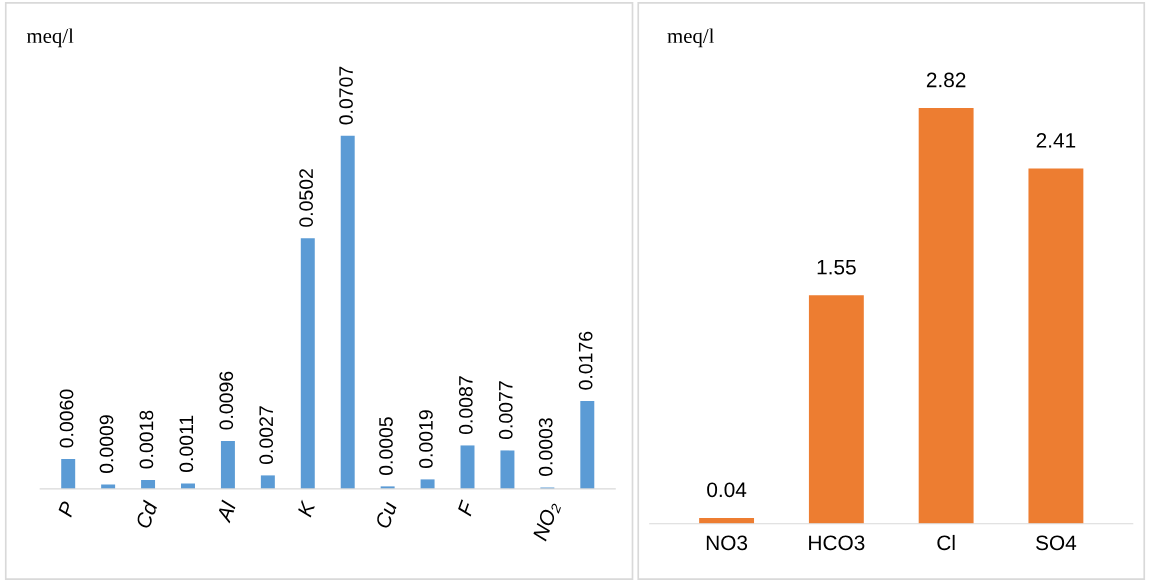 The height and width of the screenshot is (582, 1150). I want to click on data-label: 0.0003, so click(545, 447).